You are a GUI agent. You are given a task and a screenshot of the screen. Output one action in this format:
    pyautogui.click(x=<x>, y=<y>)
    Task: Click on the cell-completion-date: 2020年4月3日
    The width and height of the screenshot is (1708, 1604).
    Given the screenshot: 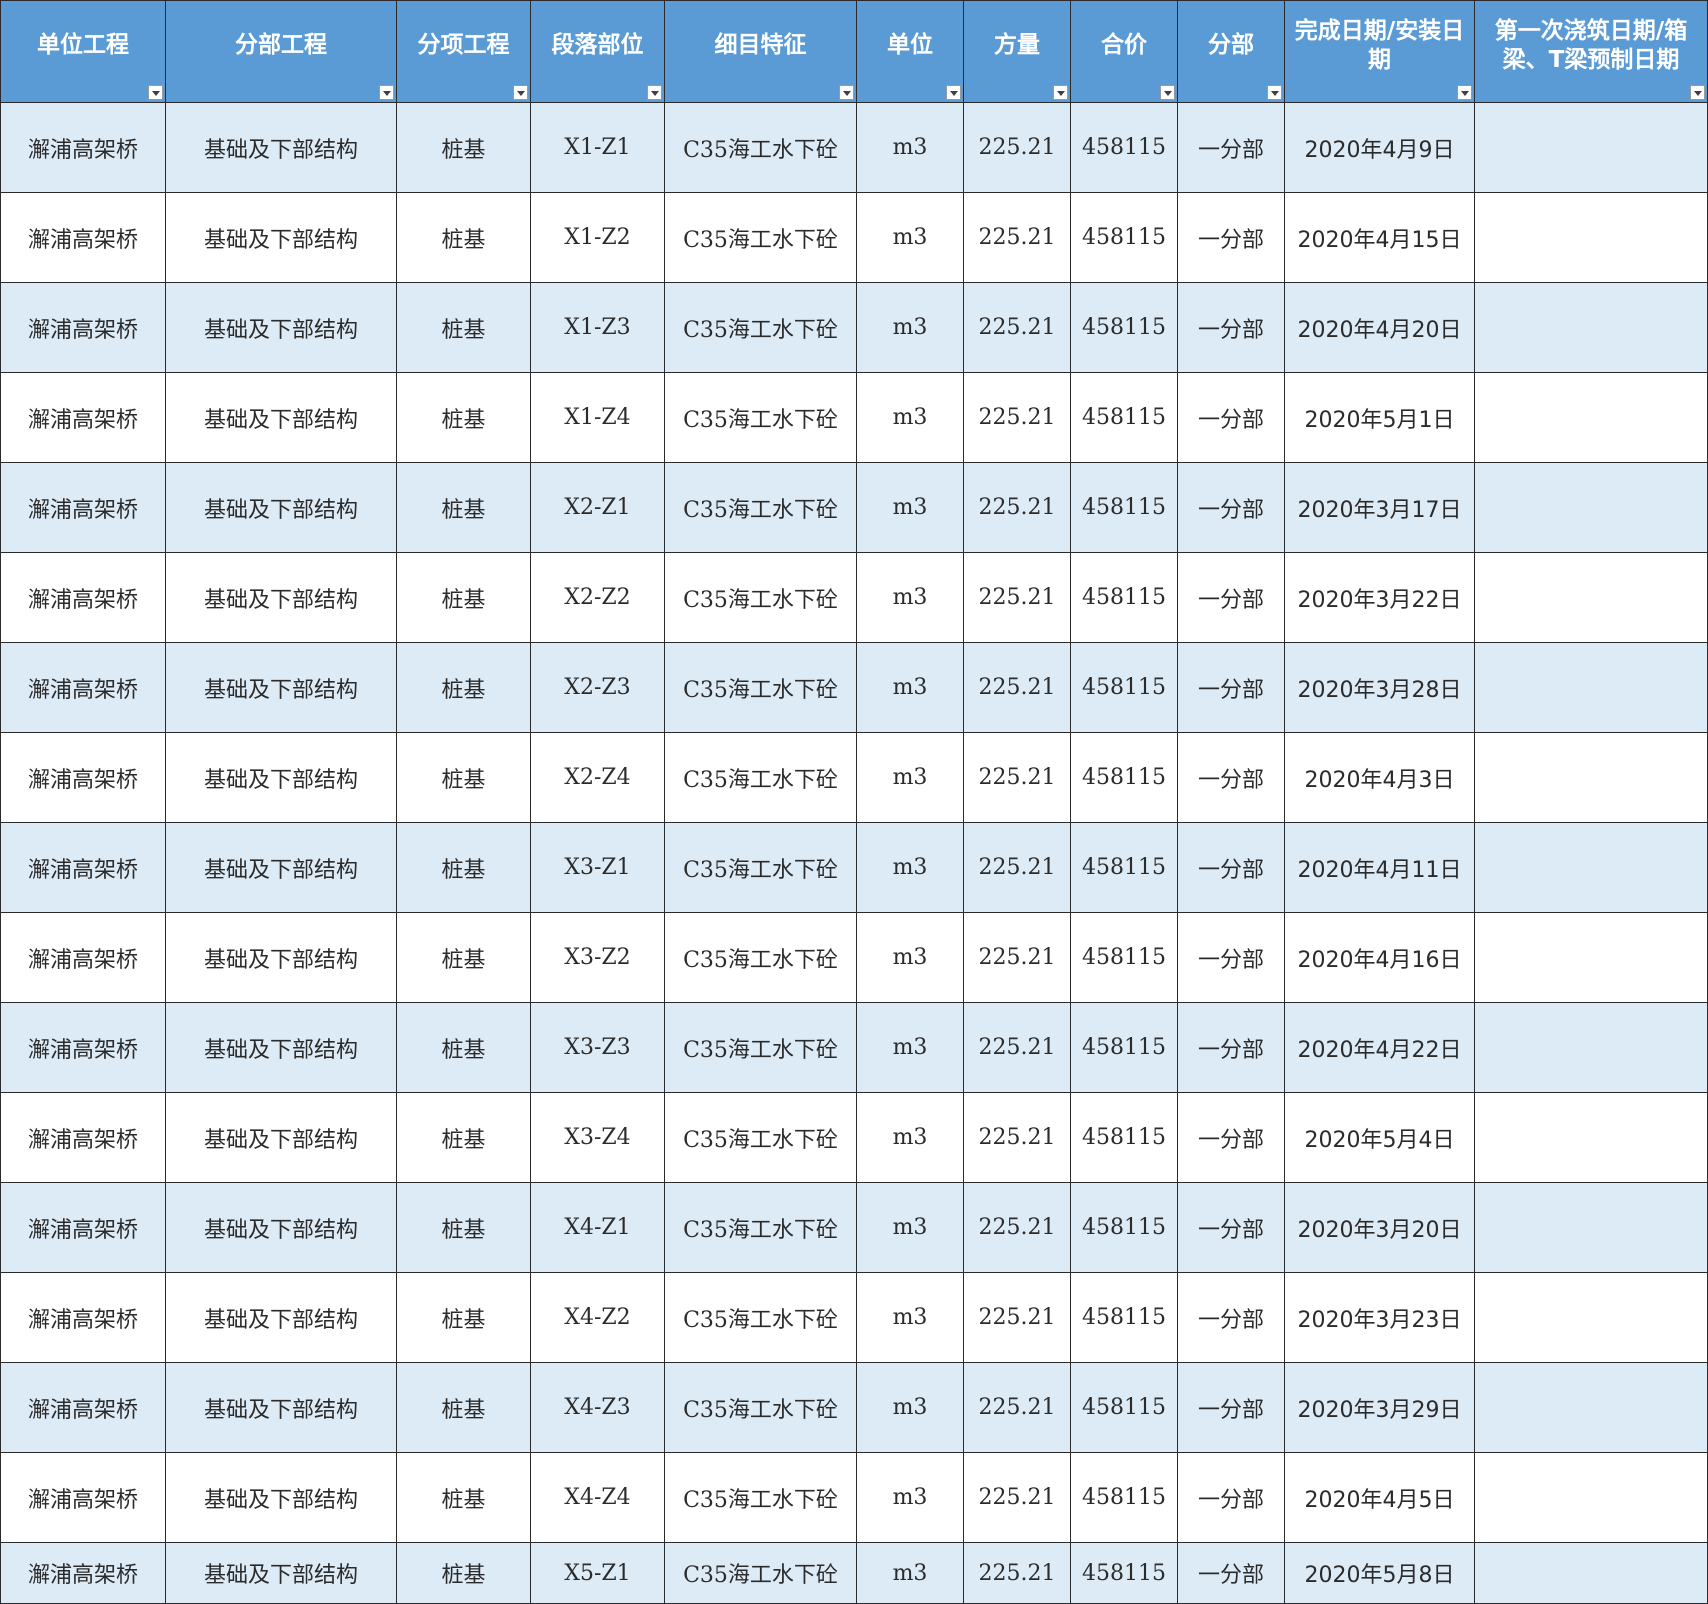 What is the action you would take?
    pyautogui.click(x=1379, y=777)
    